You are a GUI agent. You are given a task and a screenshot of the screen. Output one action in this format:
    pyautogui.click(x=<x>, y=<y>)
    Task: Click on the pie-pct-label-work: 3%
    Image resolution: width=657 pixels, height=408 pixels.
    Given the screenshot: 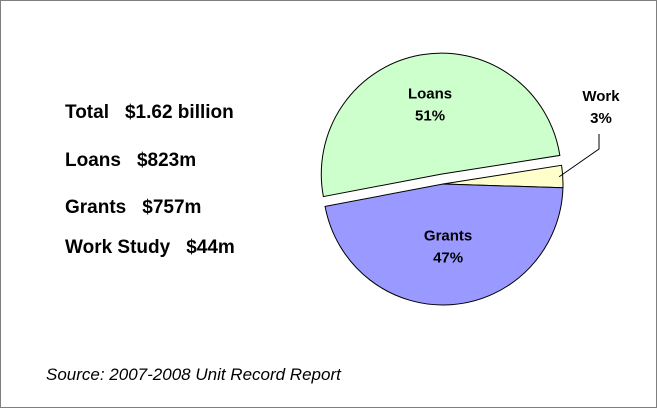 What is the action you would take?
    pyautogui.click(x=601, y=118)
    